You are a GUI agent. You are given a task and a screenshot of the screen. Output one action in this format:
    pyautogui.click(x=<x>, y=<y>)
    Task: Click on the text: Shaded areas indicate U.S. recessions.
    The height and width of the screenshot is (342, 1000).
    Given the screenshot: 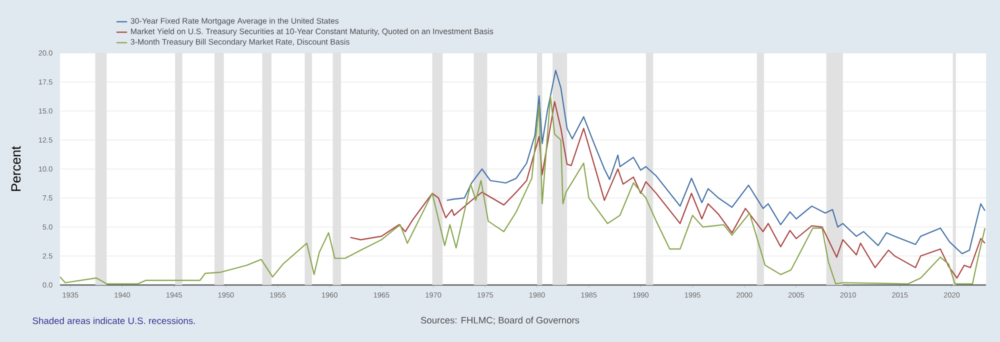 What is the action you would take?
    pyautogui.click(x=113, y=320)
    